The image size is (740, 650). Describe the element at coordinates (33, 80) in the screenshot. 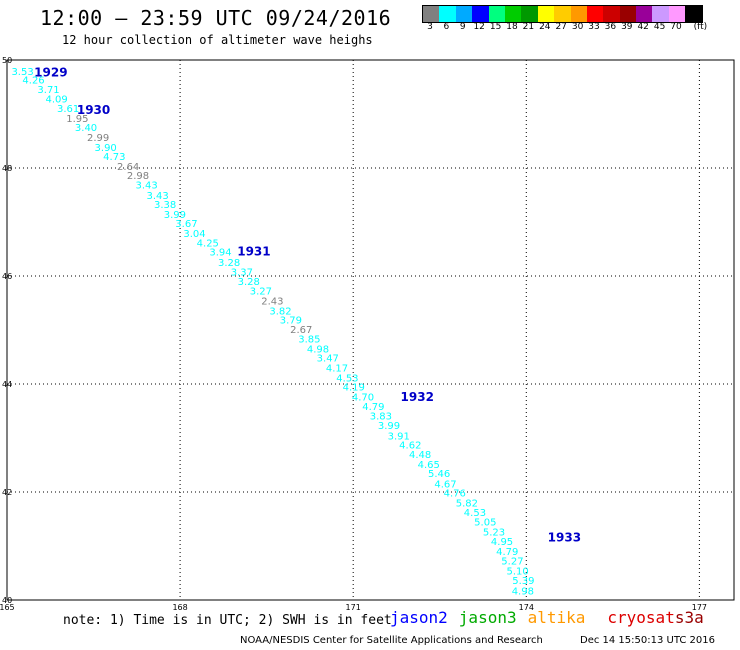

I see `swh-value: 4.26` at that location.